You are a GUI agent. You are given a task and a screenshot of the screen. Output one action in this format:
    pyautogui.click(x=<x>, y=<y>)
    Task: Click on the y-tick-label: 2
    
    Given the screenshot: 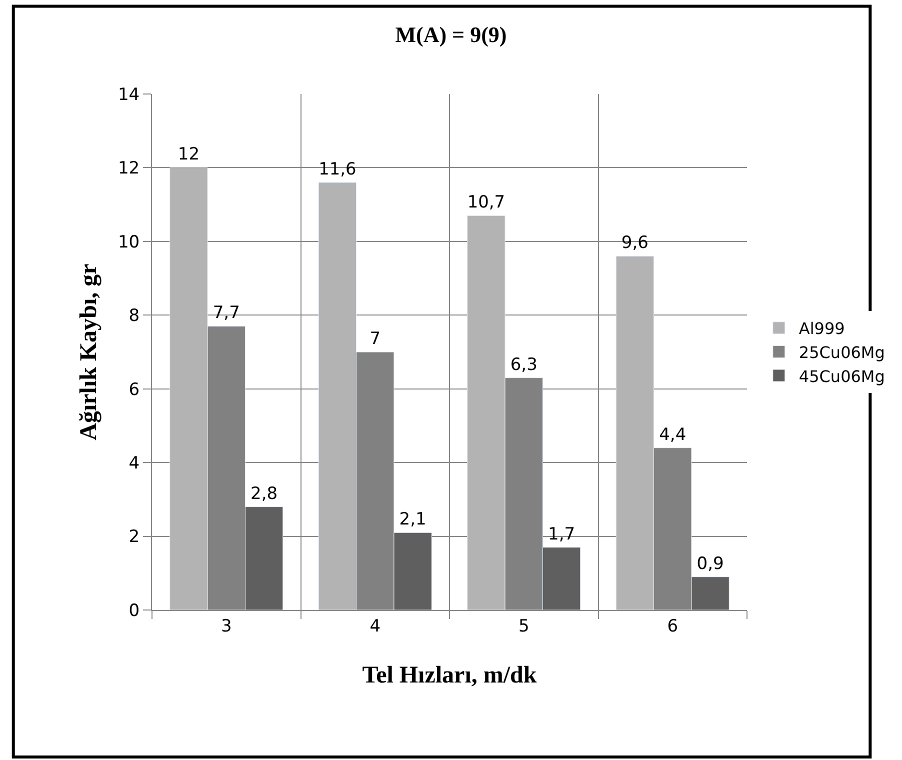 What is the action you would take?
    pyautogui.click(x=134, y=537)
    